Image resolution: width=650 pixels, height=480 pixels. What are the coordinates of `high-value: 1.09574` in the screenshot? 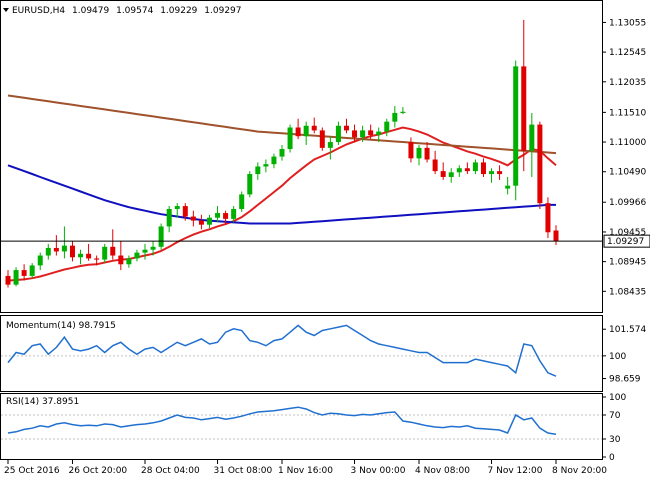 It's located at (134, 11).